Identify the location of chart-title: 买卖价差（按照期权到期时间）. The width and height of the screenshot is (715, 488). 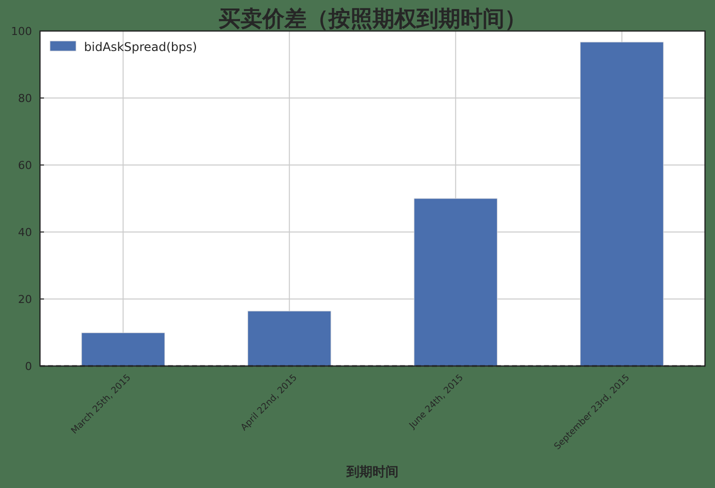
(372, 19).